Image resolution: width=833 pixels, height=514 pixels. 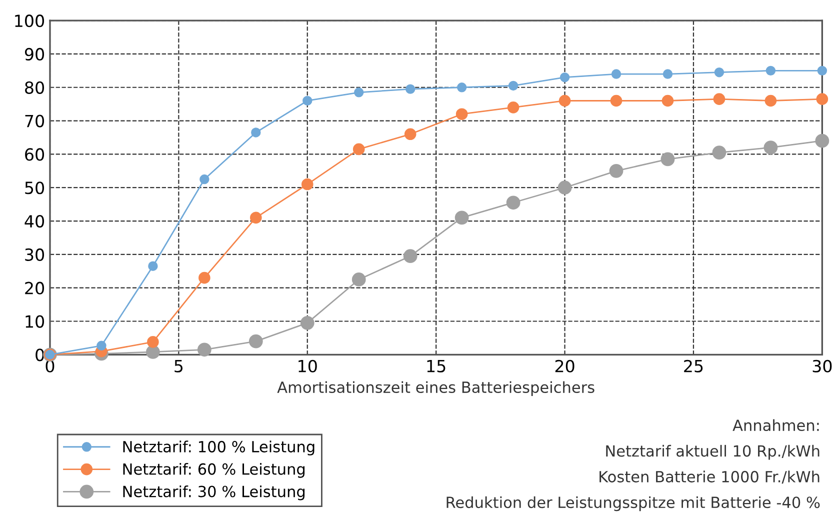 I want to click on y-tick-label: 10, so click(x=35, y=321).